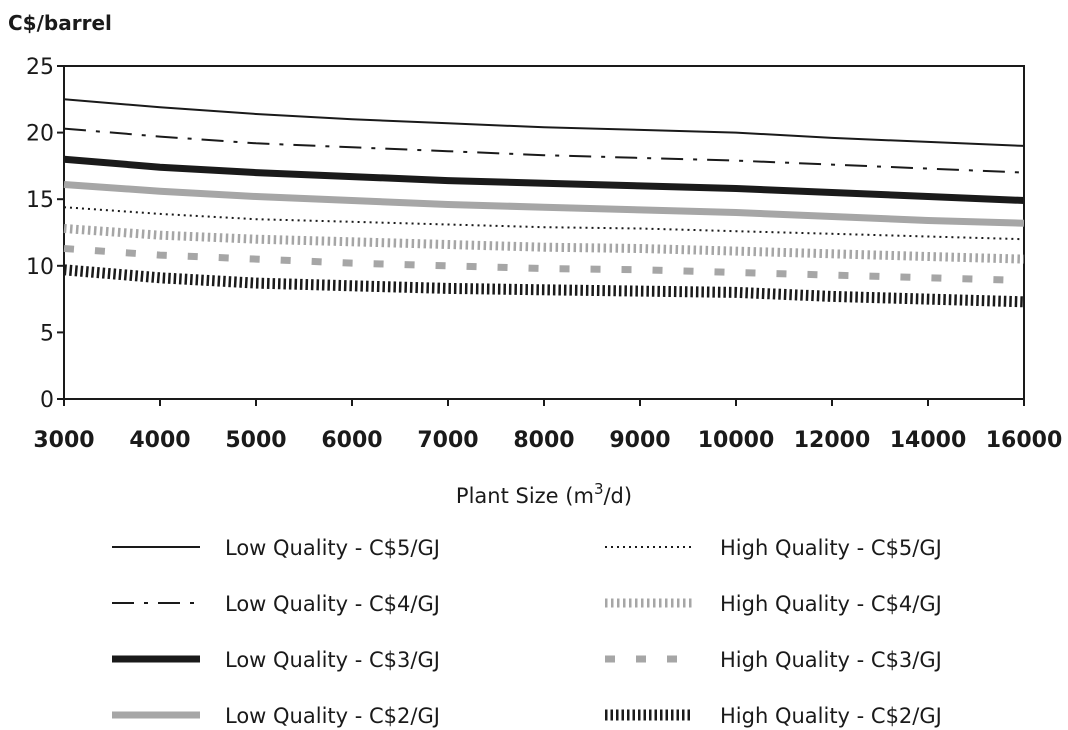 Image resolution: width=1068 pixels, height=730 pixels. What do you see at coordinates (40, 267) in the screenshot?
I see `y-tick-label: 10` at bounding box center [40, 267].